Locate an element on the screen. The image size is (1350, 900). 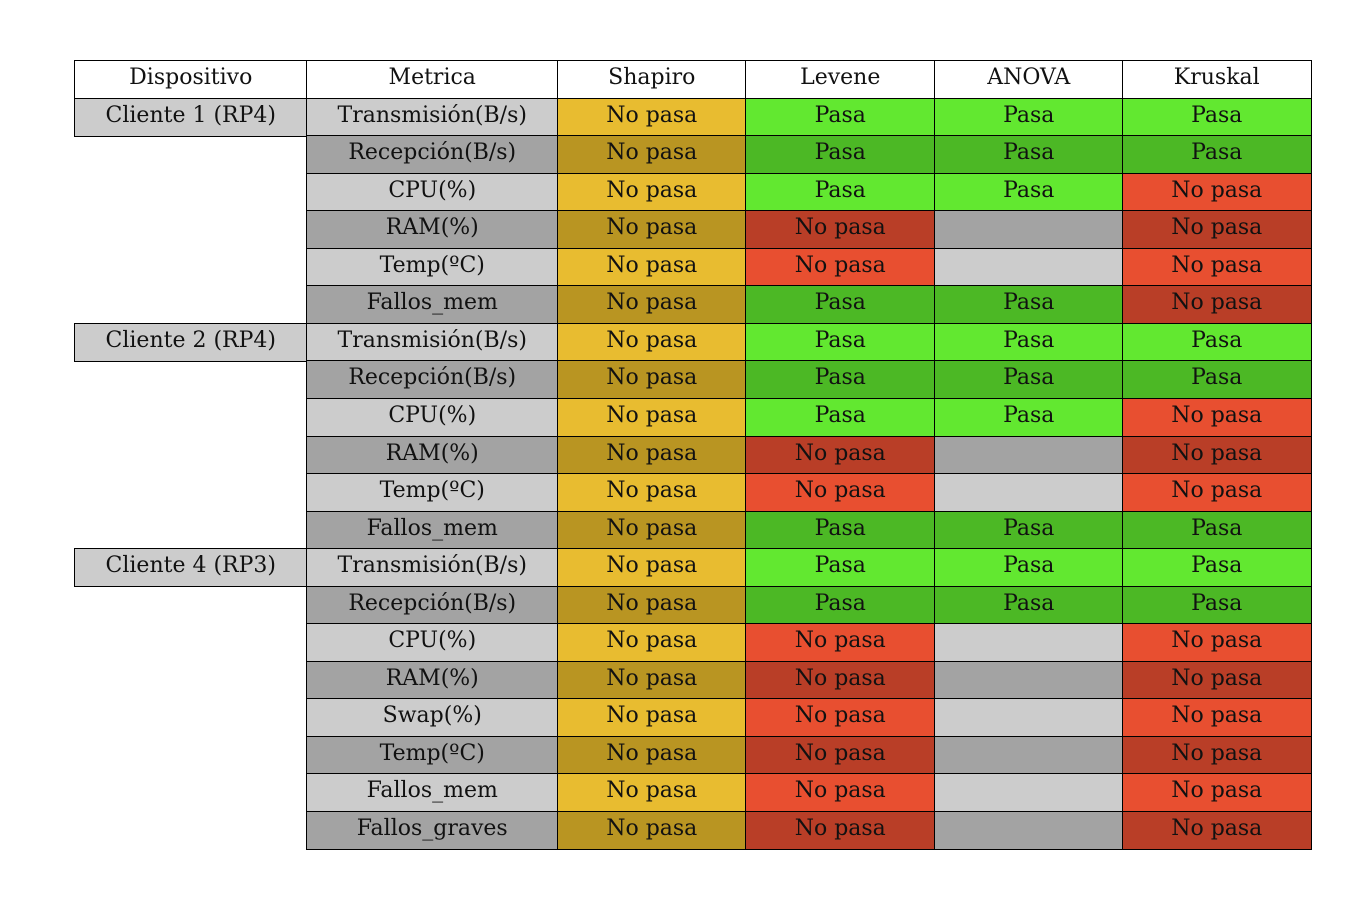
metric-cell-text: Fallos_graves is located at coordinates (432, 829).